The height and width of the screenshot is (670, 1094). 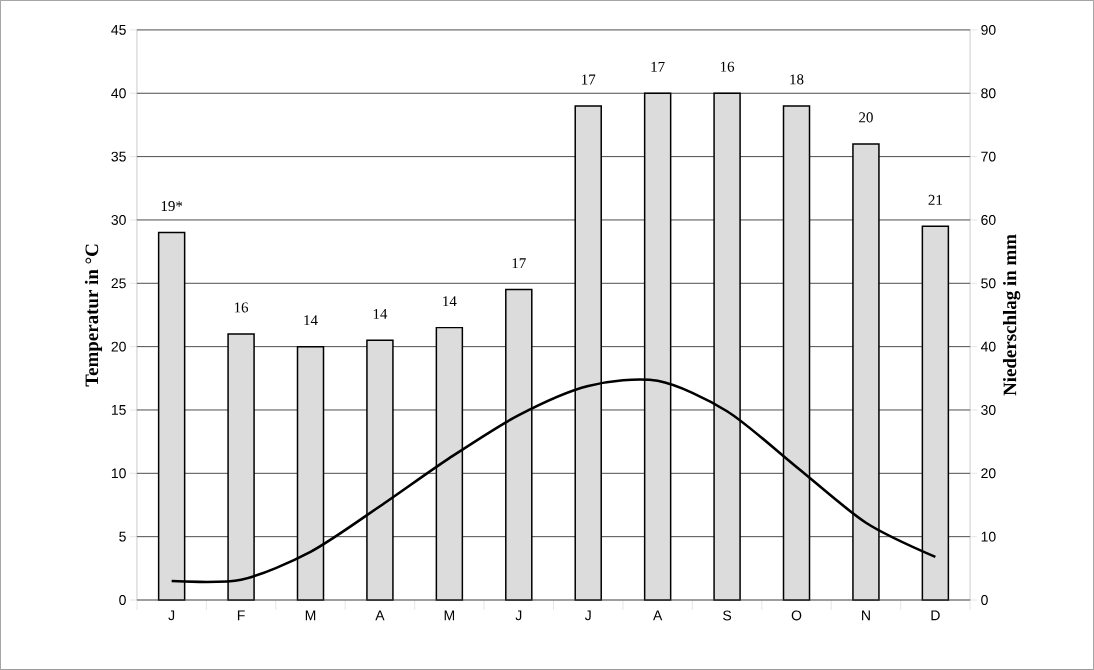 What do you see at coordinates (118, 30) in the screenshot?
I see `y-tick-label: 45` at bounding box center [118, 30].